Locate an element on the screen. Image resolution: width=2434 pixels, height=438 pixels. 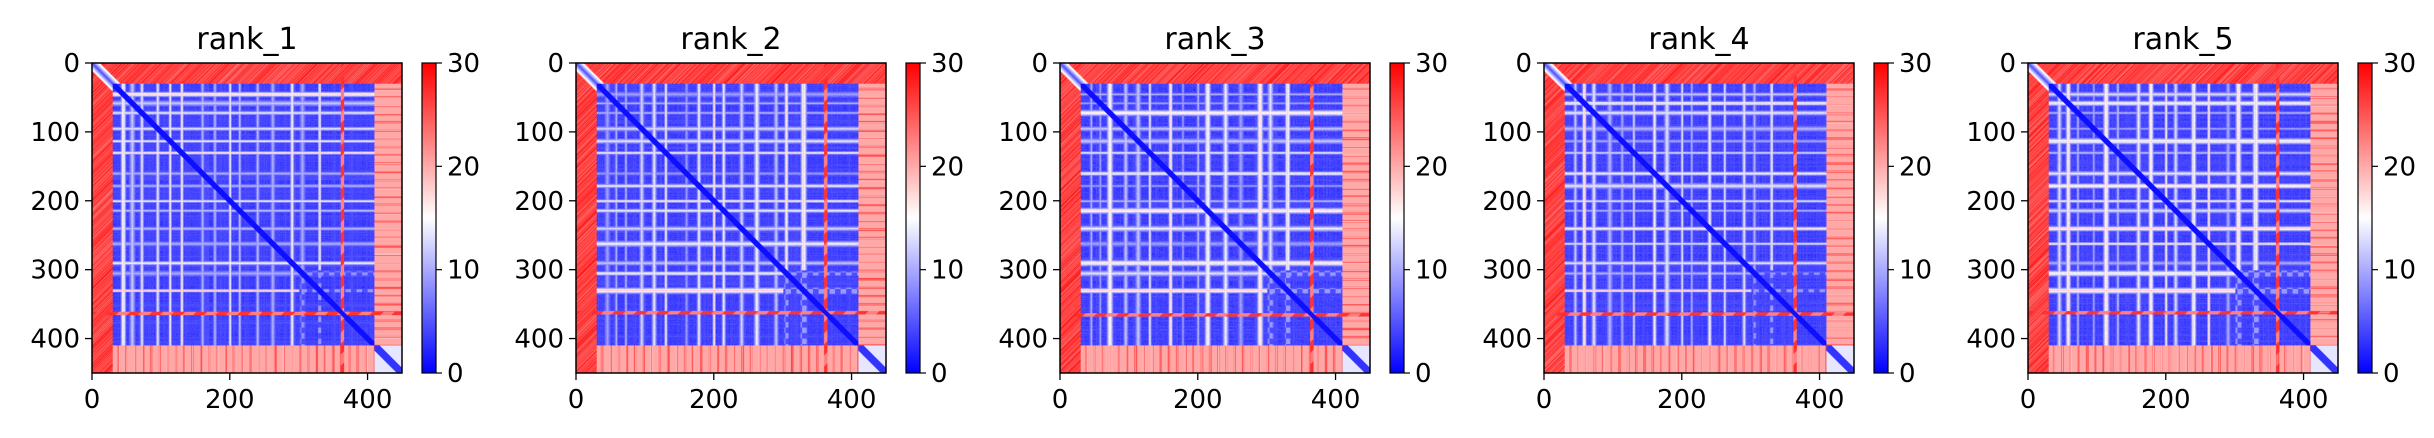
panel-title: rank_4 is located at coordinates (1698, 39).